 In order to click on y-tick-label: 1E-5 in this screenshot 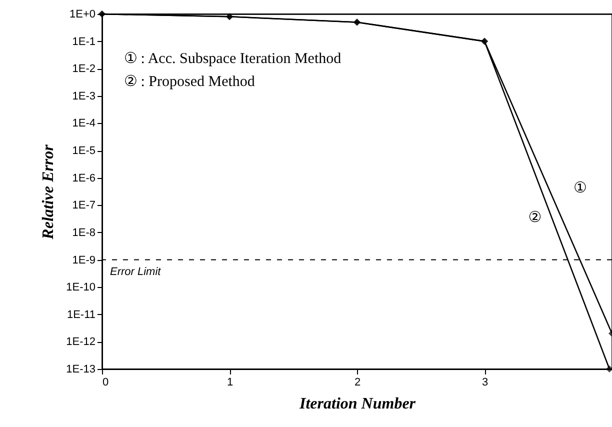, I will do `click(84, 151)`.